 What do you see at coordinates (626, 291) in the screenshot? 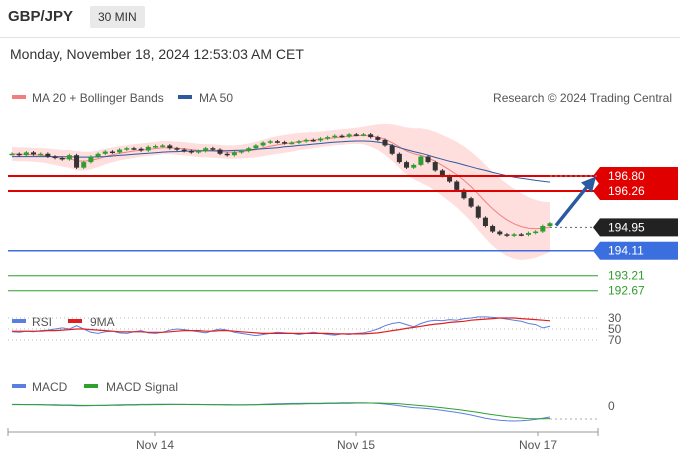
I see `support-value: 192.67` at bounding box center [626, 291].